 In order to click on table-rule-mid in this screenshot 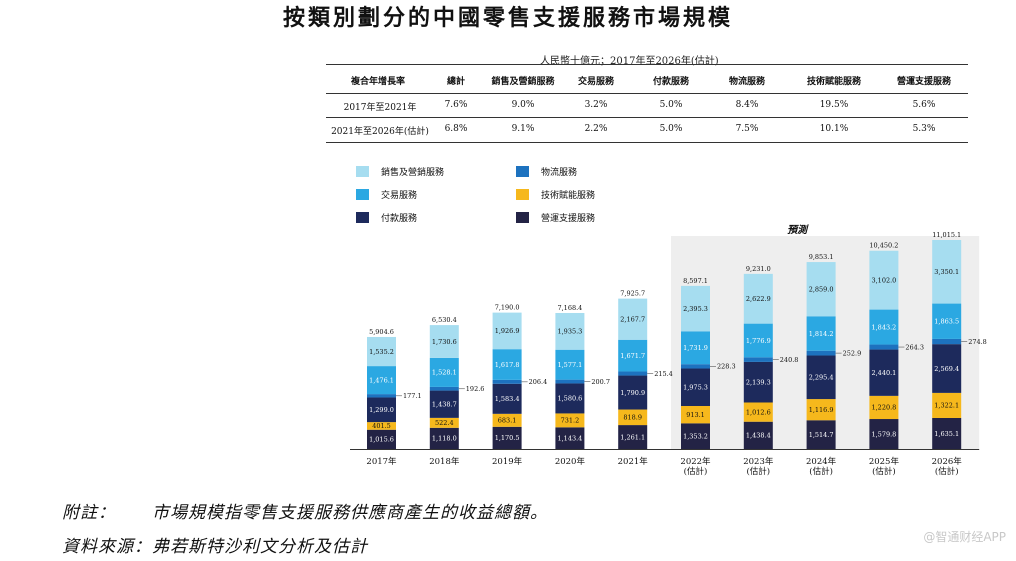, I will do `click(647, 117)`.